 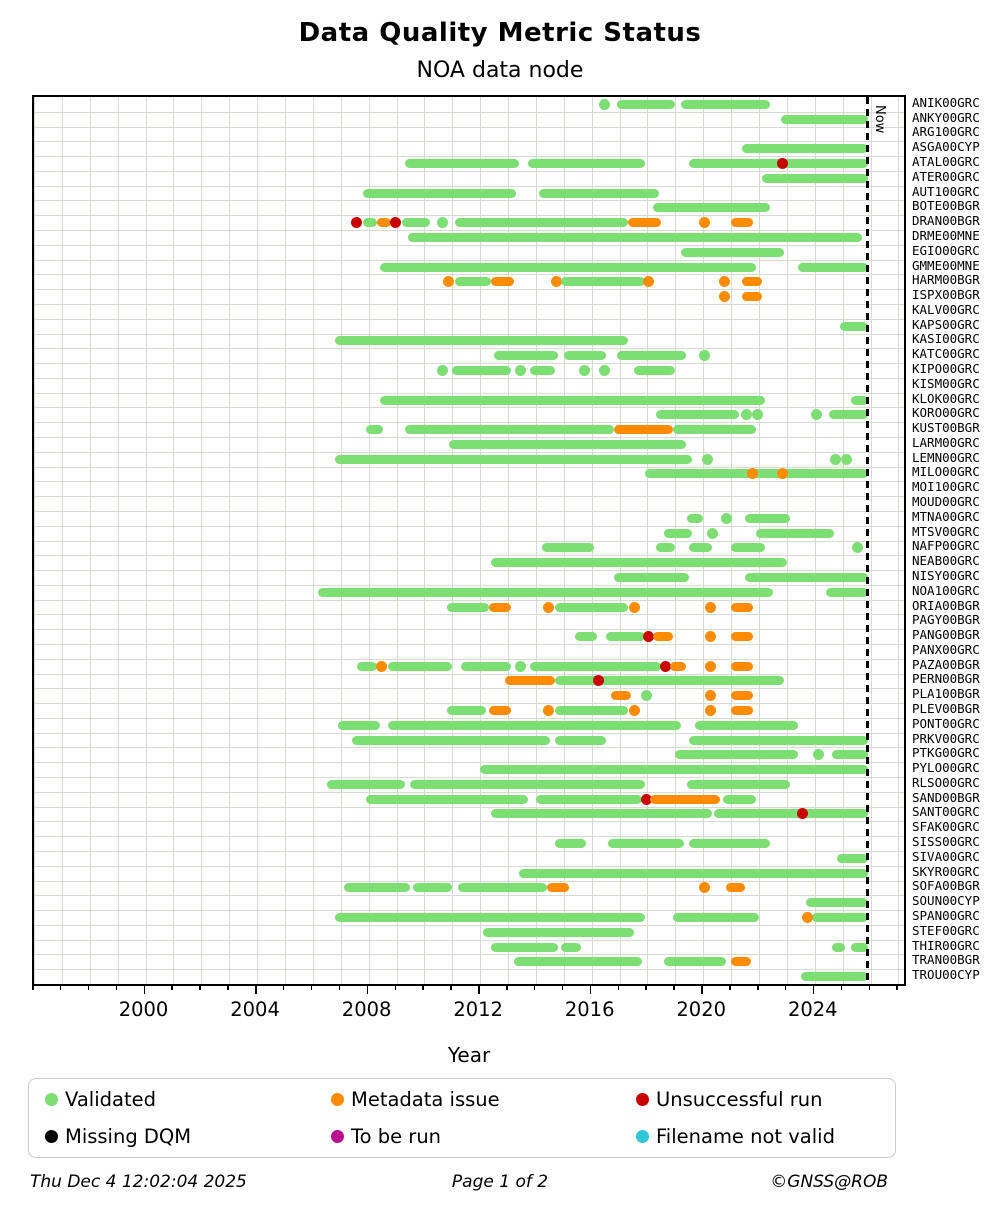 What do you see at coordinates (946, 856) in the screenshot?
I see `station-label: SIVA00GRC` at bounding box center [946, 856].